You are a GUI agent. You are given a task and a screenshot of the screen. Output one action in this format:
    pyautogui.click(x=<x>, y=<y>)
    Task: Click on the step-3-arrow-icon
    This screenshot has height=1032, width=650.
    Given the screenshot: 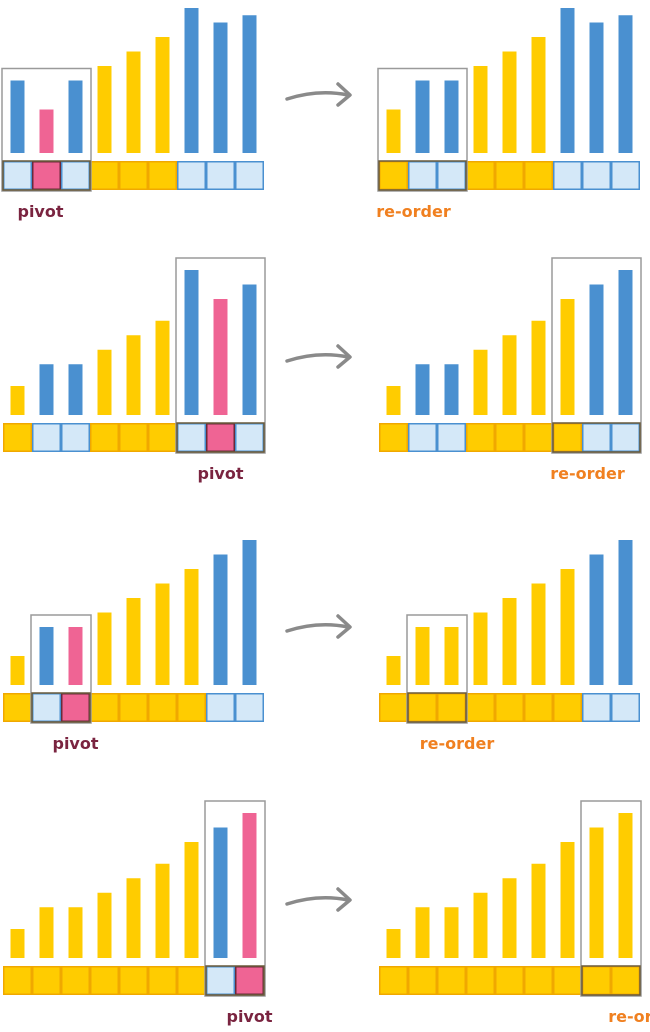 What is the action you would take?
    pyautogui.click(x=318, y=626)
    